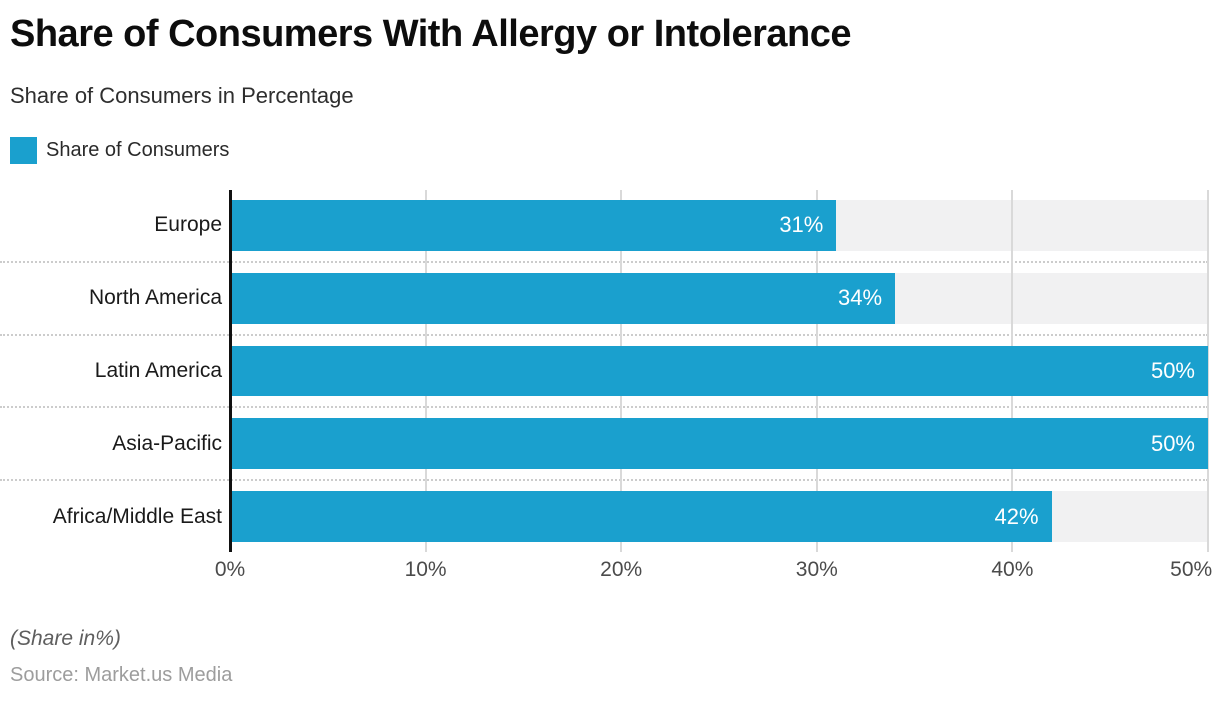 The image size is (1220, 702). I want to click on bar-track: 31%, so click(719, 225).